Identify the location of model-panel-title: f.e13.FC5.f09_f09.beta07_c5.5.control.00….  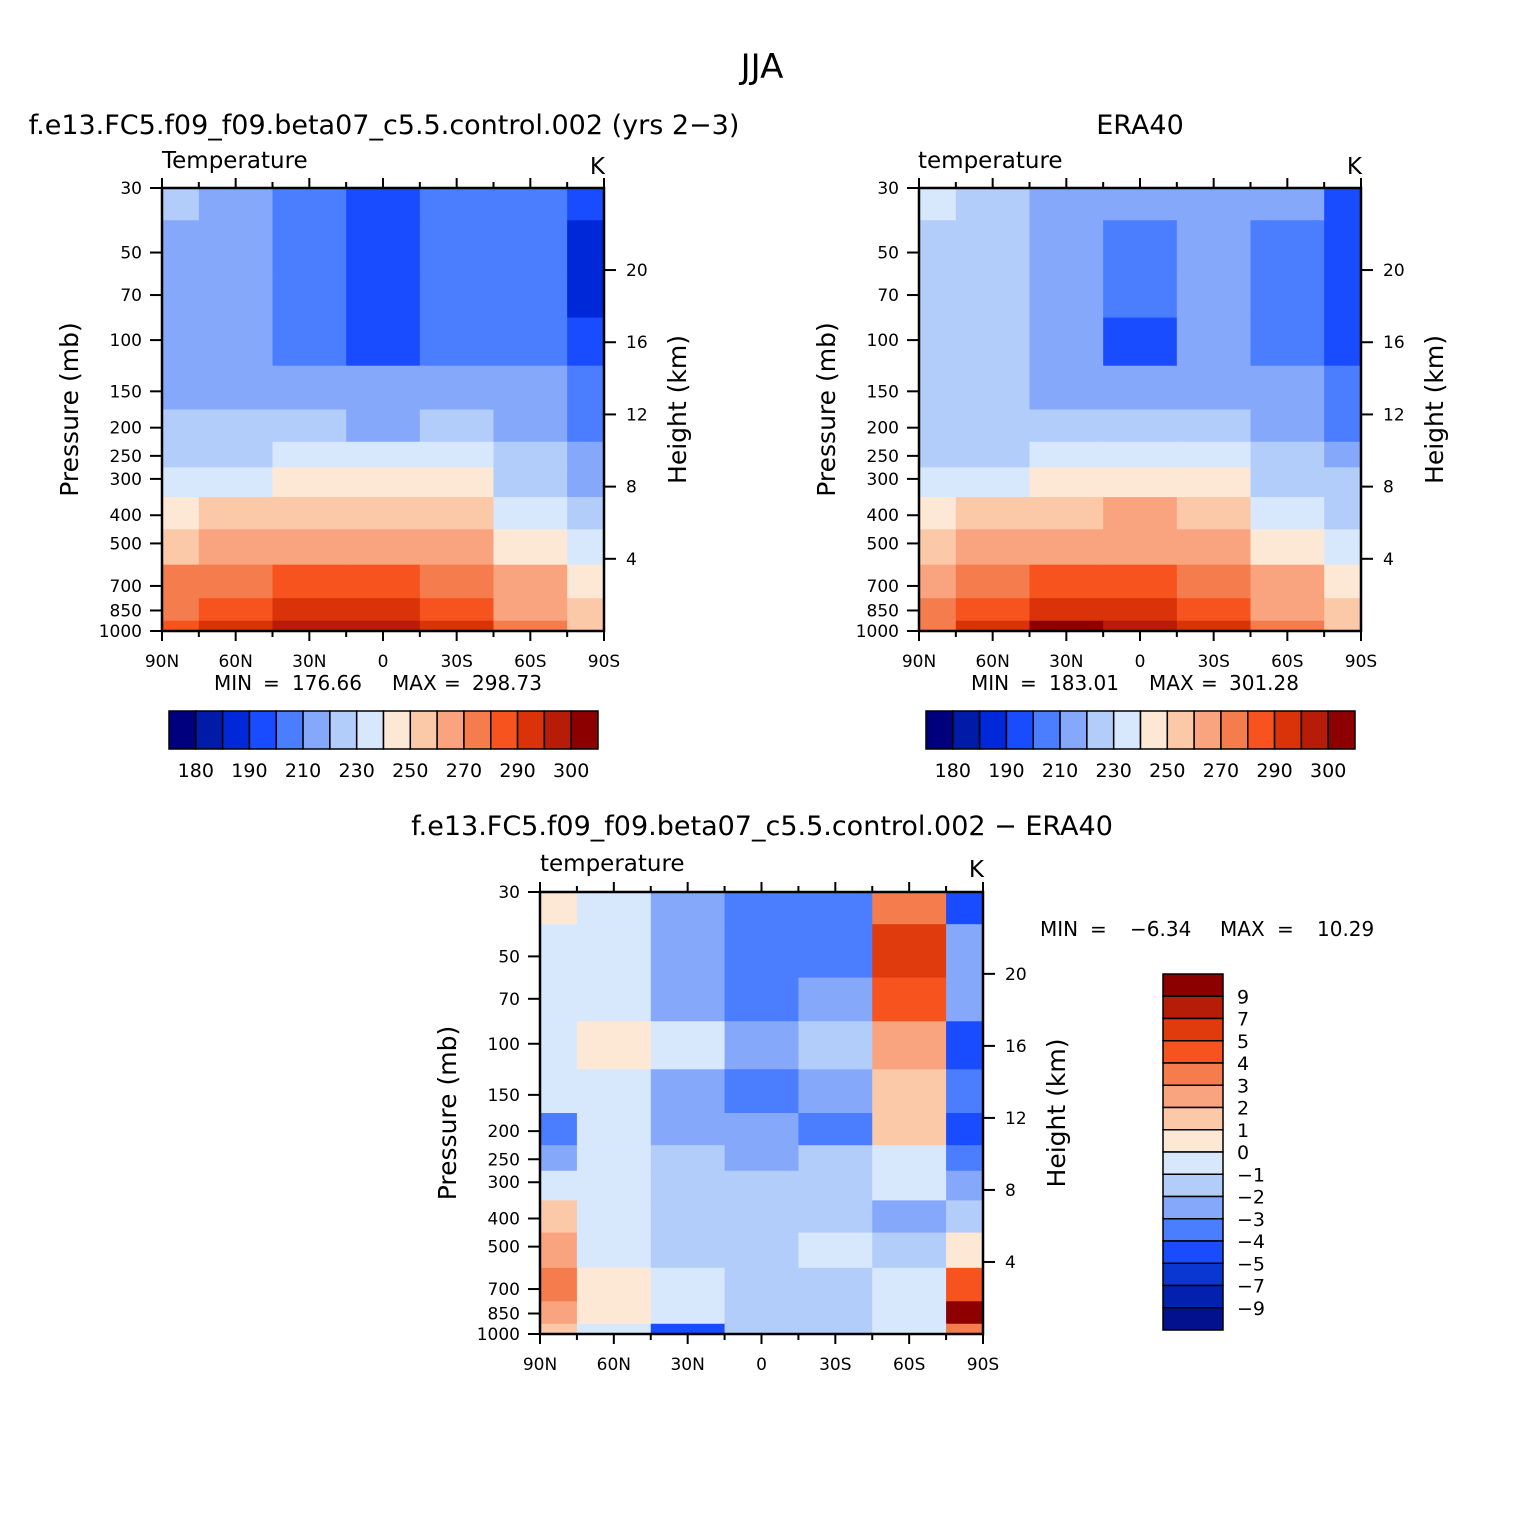
(384, 125).